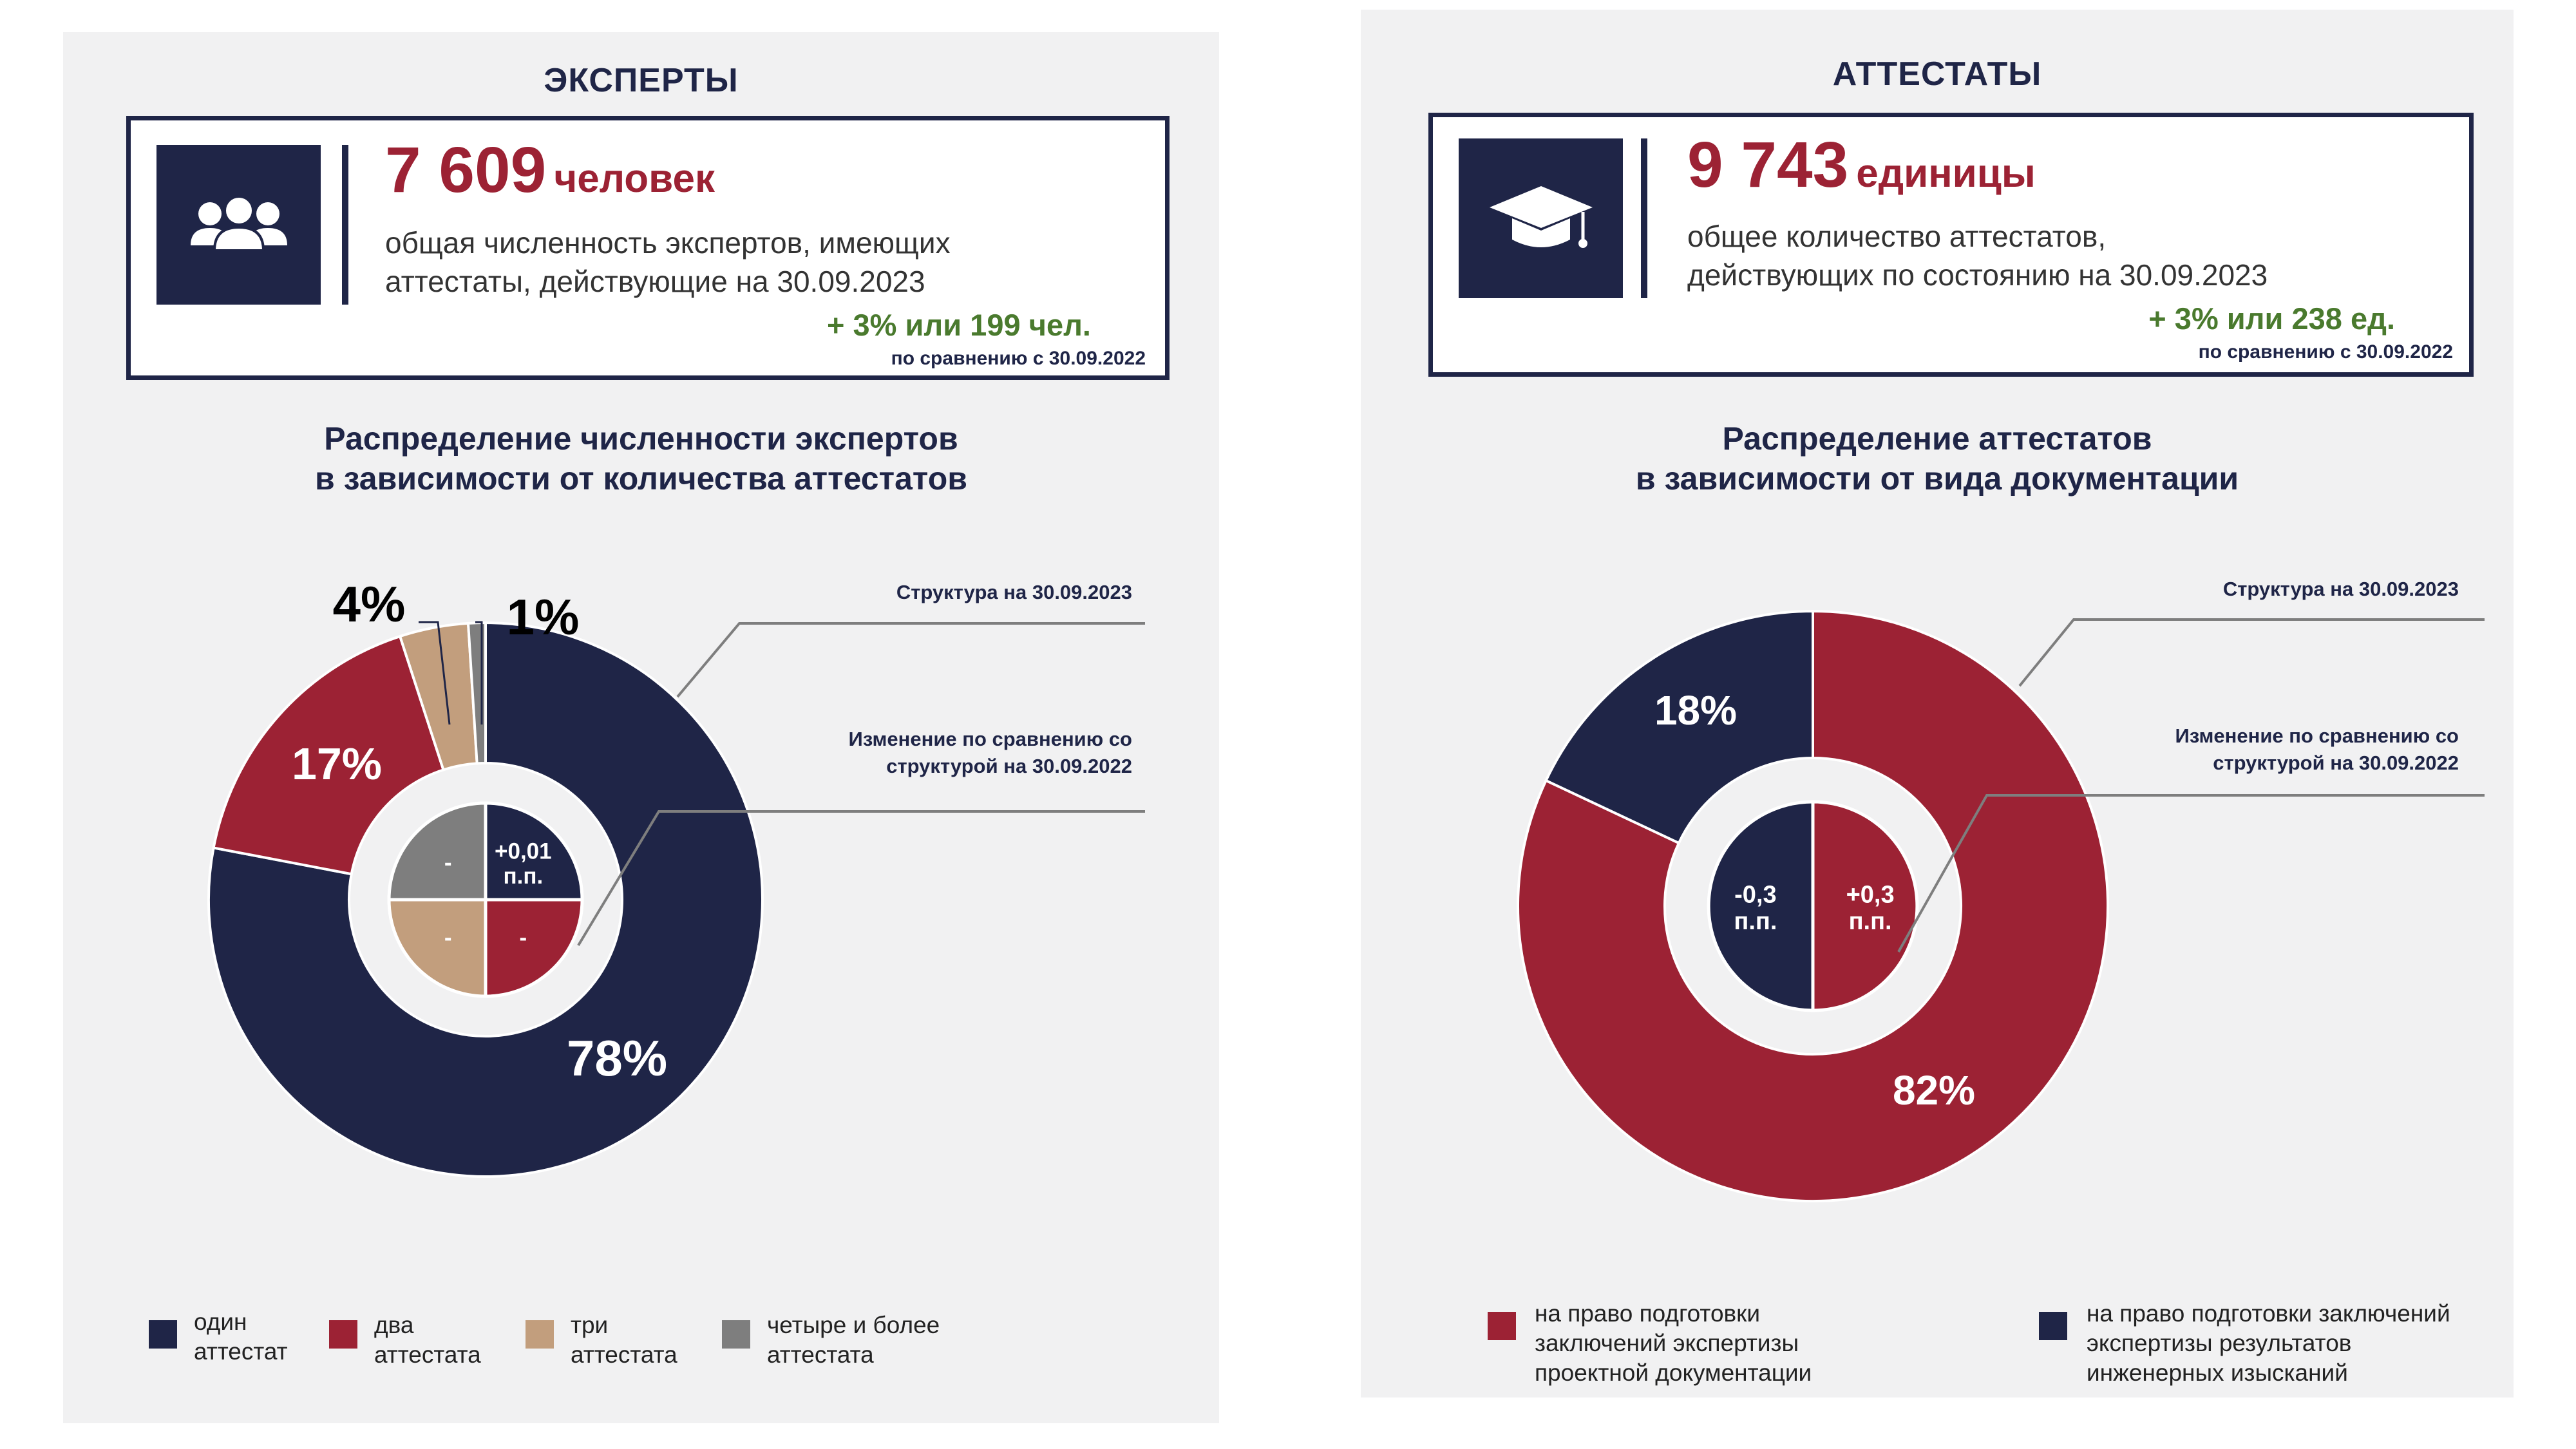  I want to click on legend-line: проектной документации, so click(1673, 1372).